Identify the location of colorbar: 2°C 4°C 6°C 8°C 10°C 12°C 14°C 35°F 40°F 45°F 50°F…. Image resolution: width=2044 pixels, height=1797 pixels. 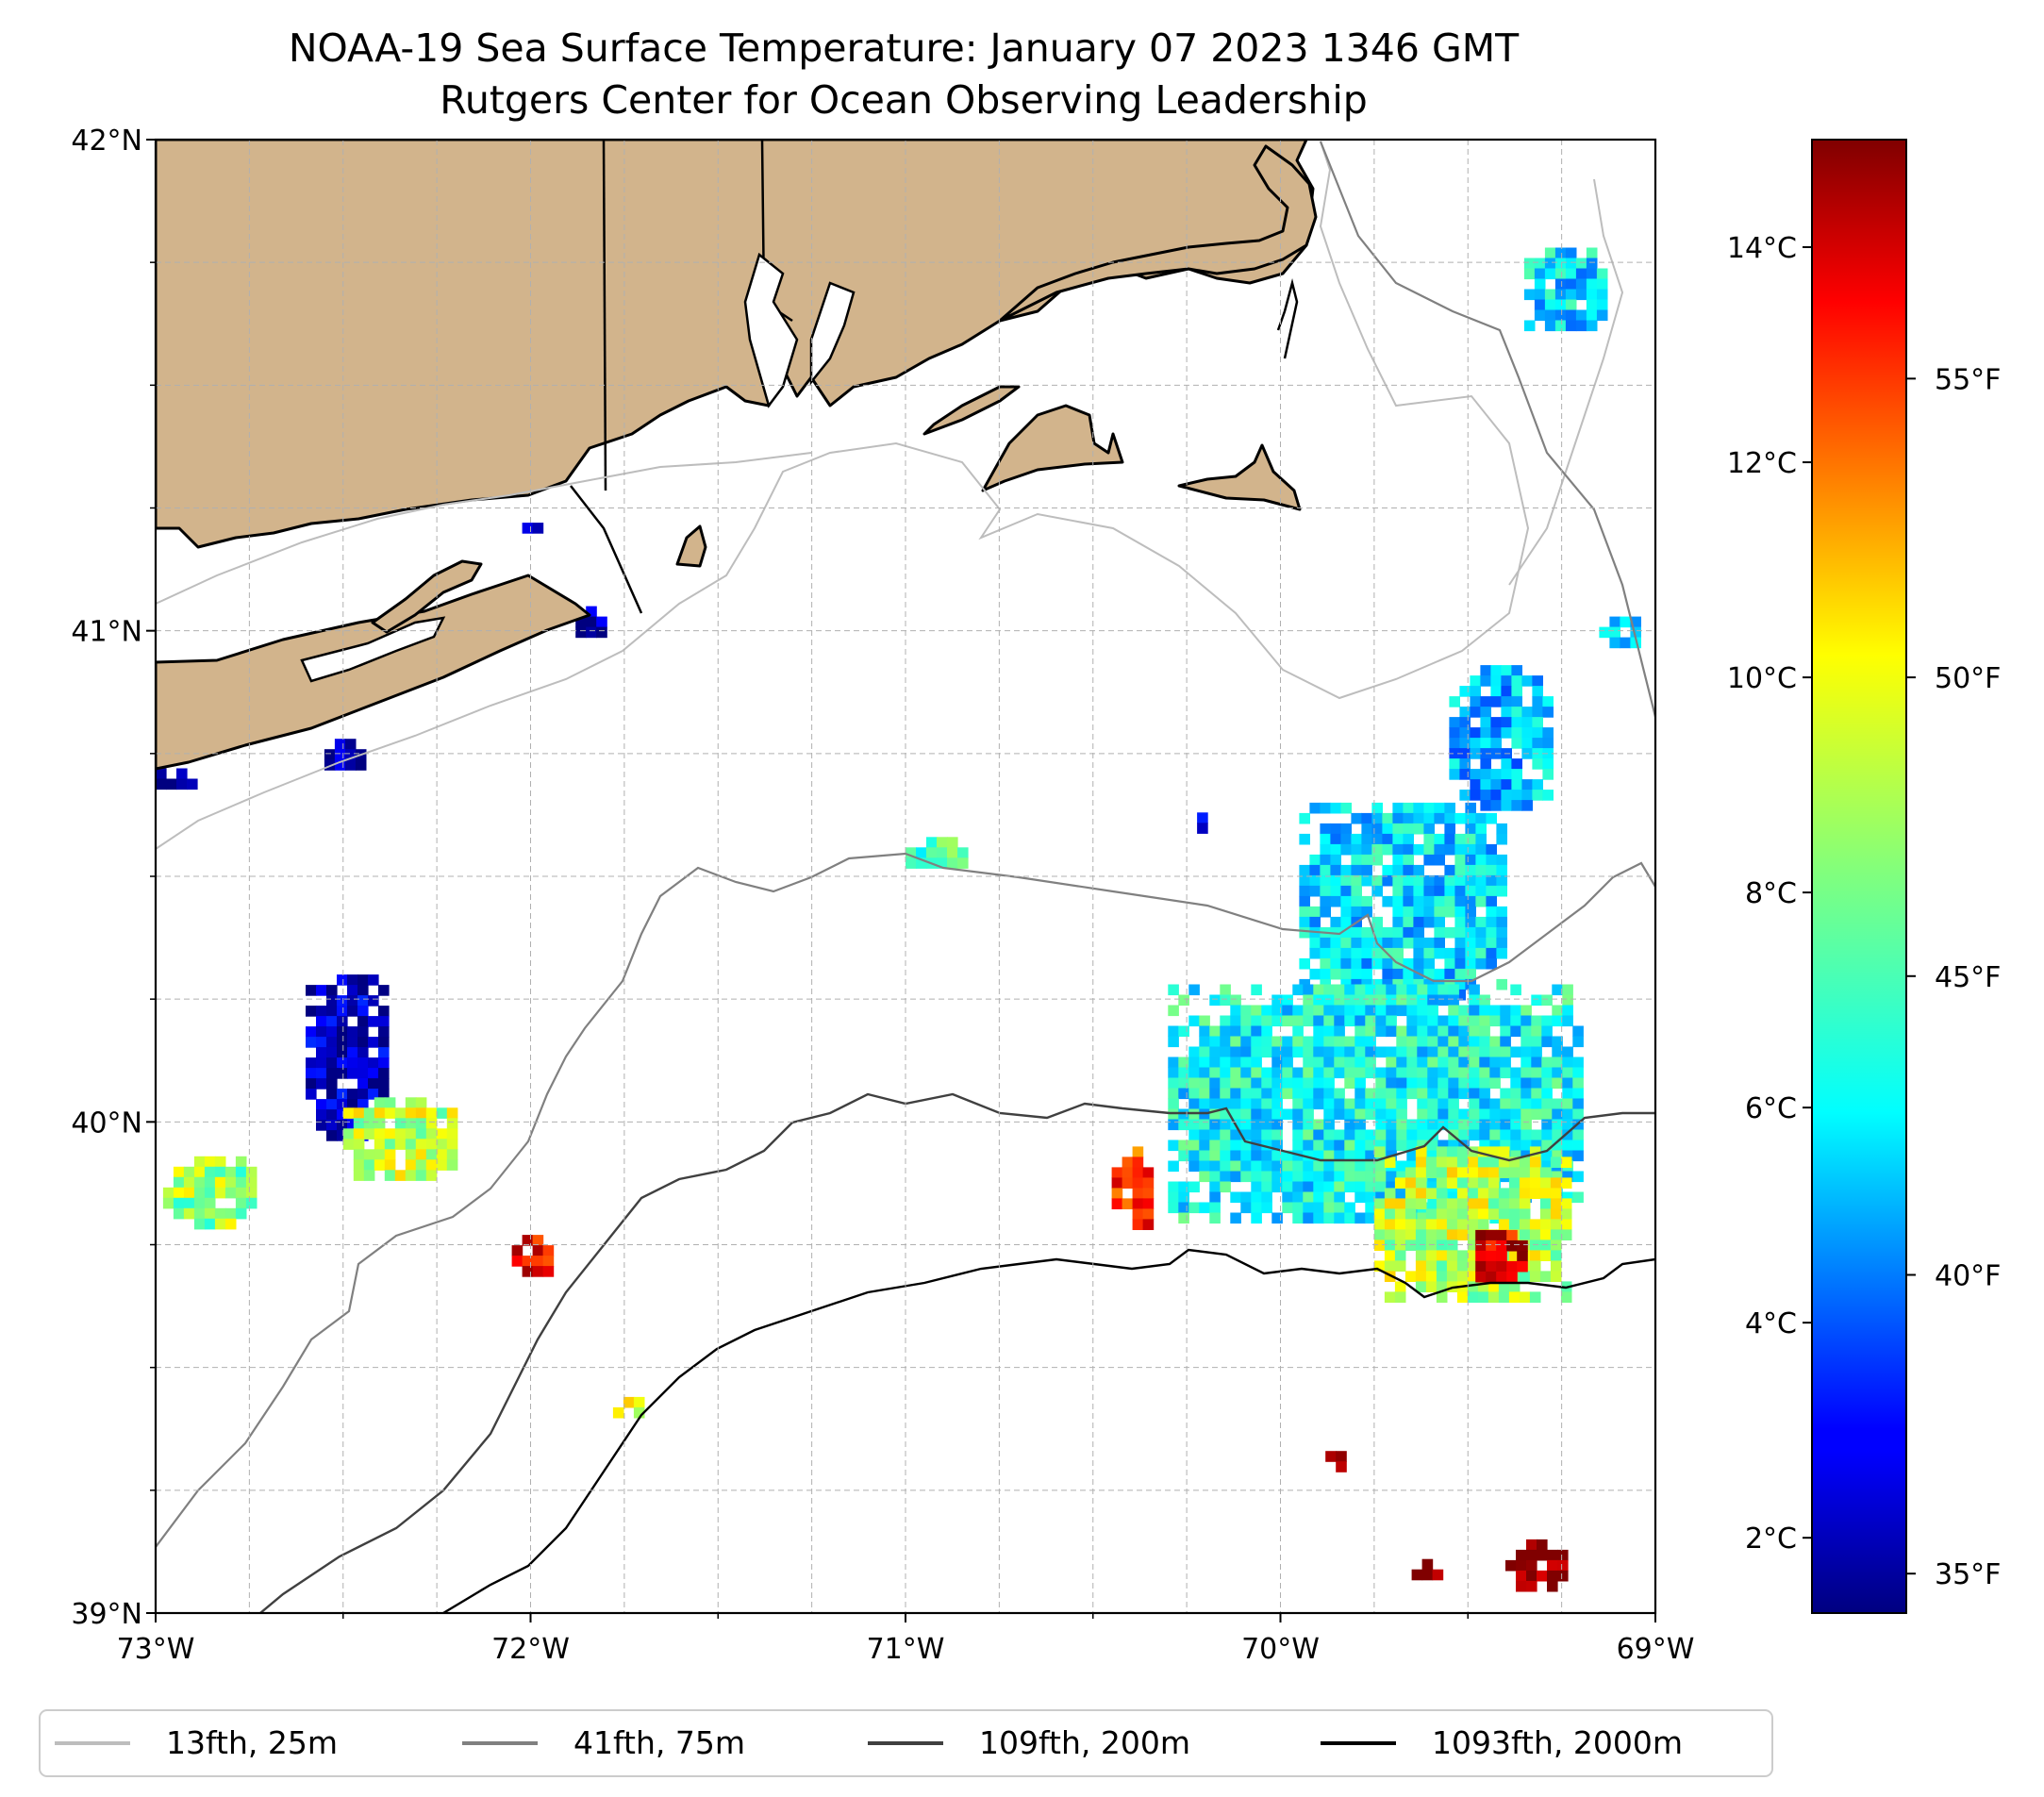
(1864, 876).